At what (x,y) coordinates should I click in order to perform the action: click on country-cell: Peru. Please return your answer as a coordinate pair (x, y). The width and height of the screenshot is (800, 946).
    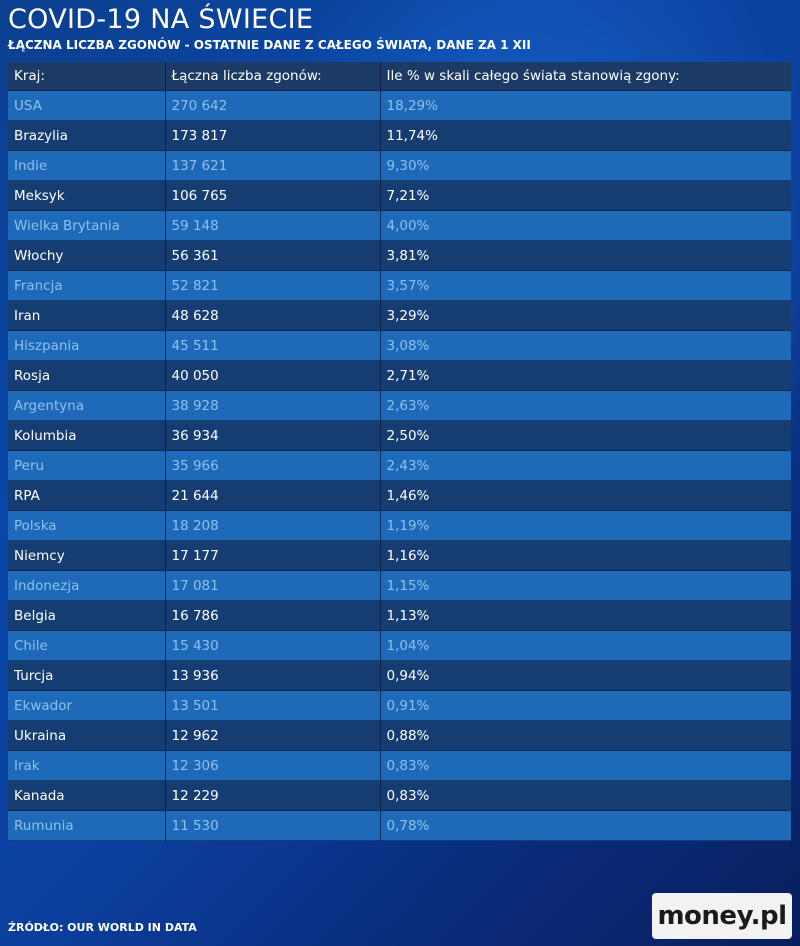
    Looking at the image, I should click on (87, 465).